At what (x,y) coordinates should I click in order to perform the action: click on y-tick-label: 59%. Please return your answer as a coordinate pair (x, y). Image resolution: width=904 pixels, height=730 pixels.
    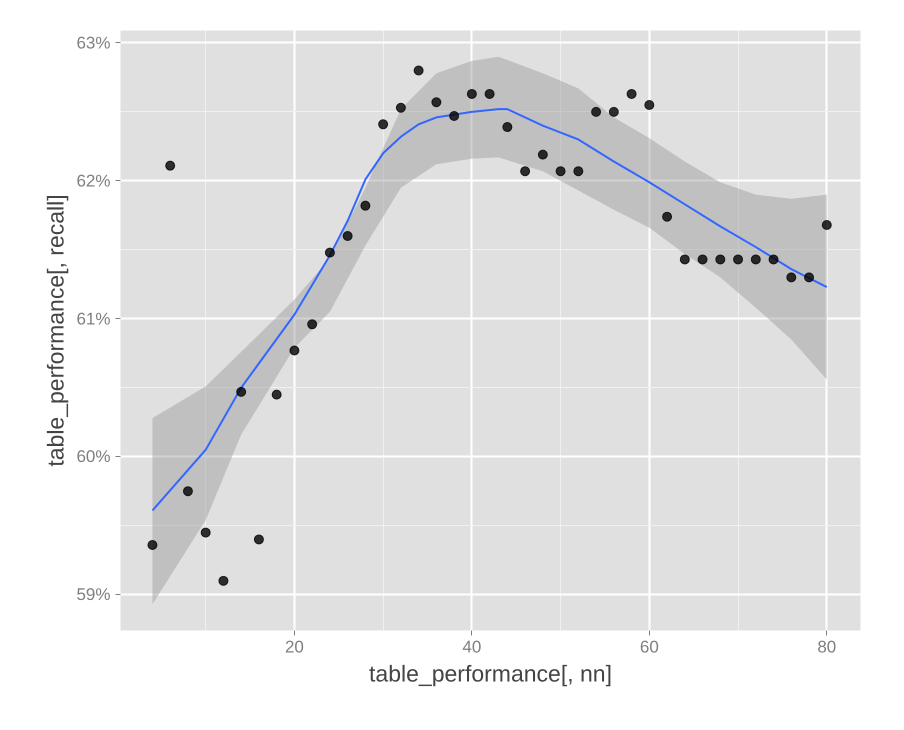
    Looking at the image, I should click on (93, 594).